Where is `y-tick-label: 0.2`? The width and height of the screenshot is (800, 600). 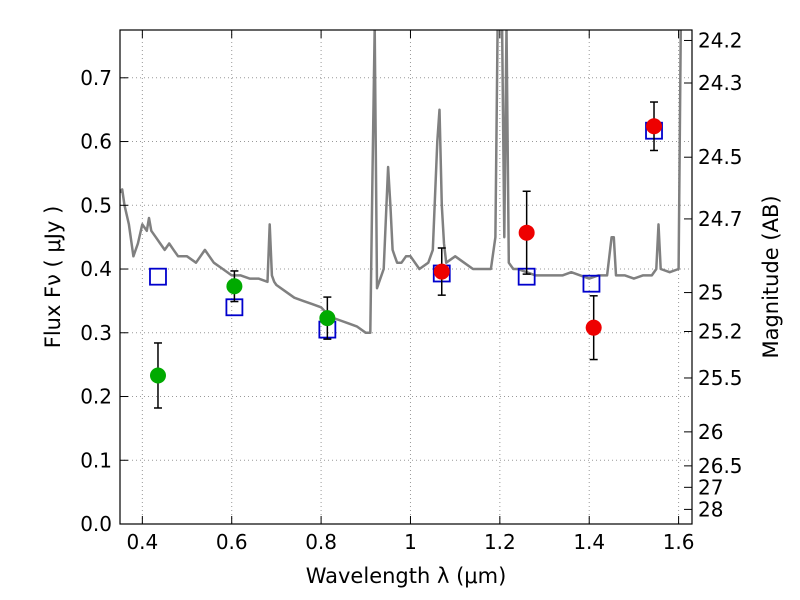
y-tick-label: 0.2 is located at coordinates (96, 397).